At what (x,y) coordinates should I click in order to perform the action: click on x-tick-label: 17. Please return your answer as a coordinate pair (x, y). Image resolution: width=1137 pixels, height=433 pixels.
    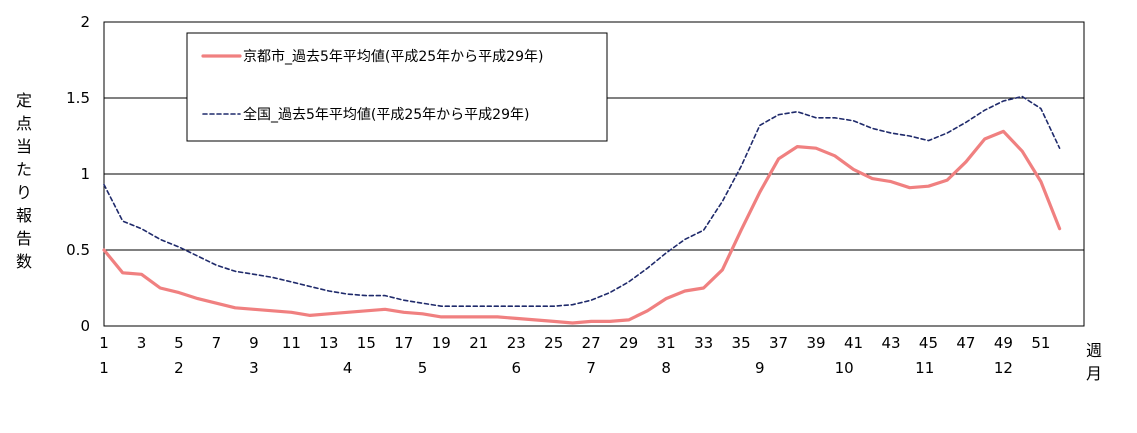
    Looking at the image, I should click on (403, 343).